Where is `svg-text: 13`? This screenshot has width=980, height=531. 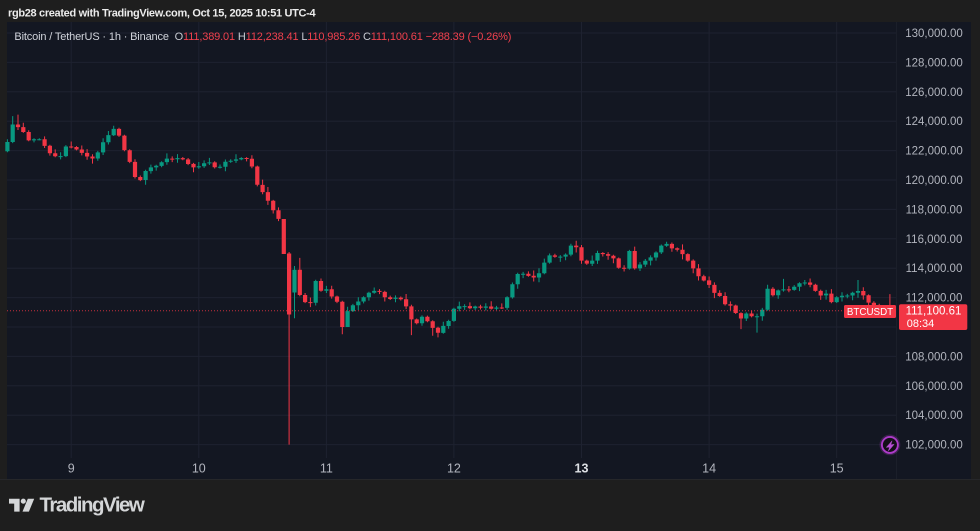 svg-text: 13 is located at coordinates (582, 469).